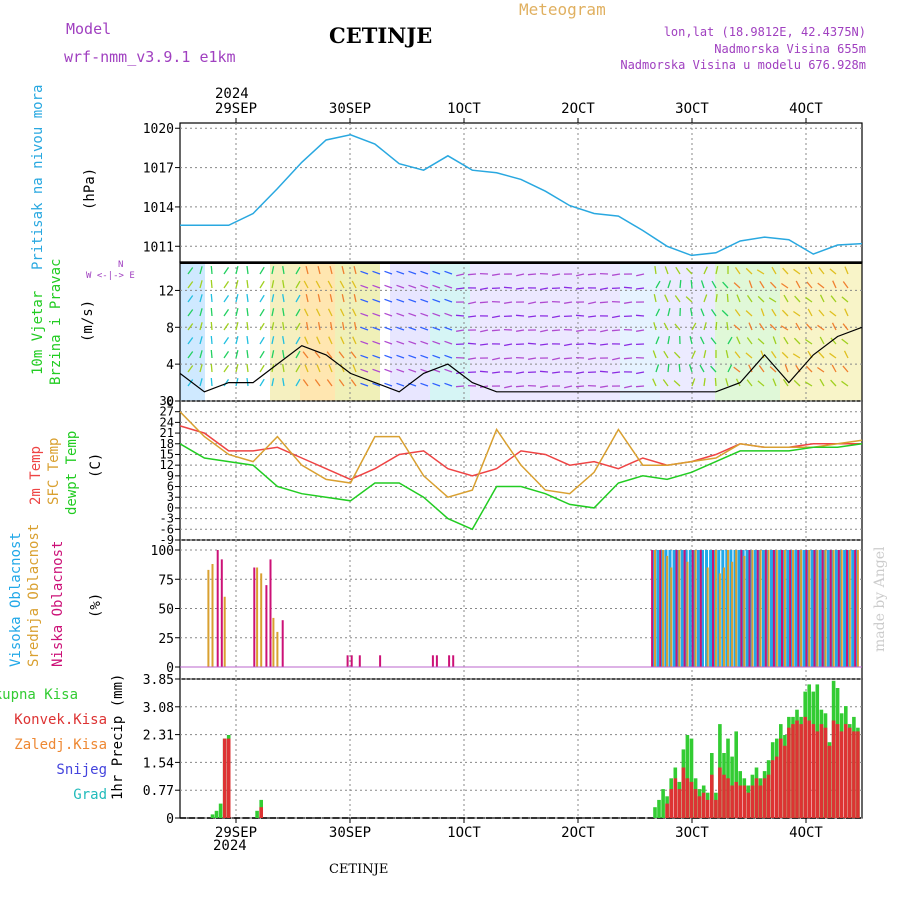 Image resolution: width=900 pixels, height=900 pixels. What do you see at coordinates (90, 795) in the screenshot?
I see `legend-hail: Grad` at bounding box center [90, 795].